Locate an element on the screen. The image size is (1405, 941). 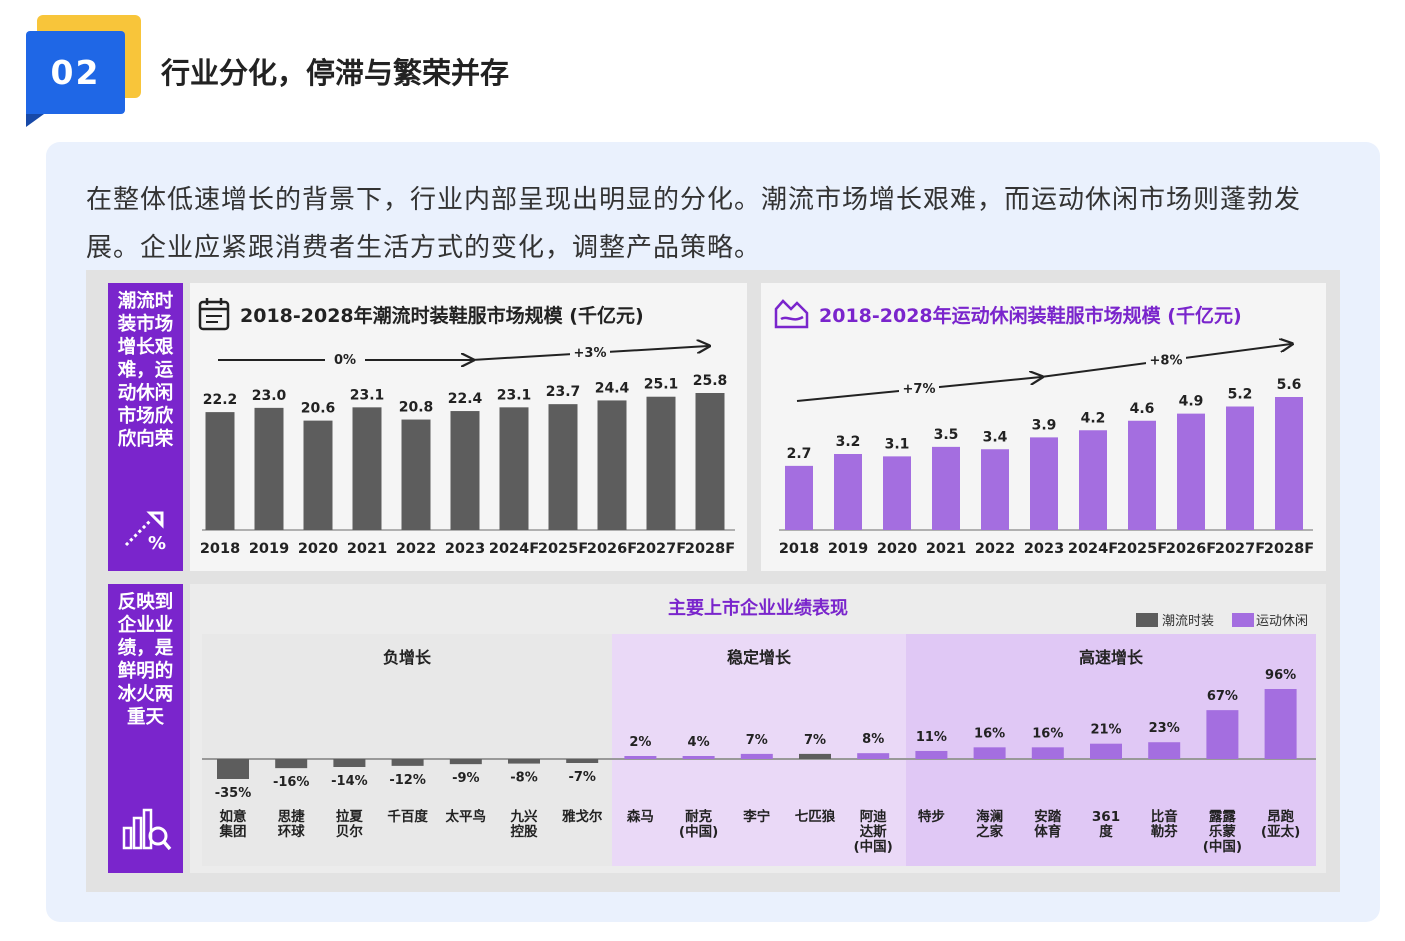
value-label: 3.2 is located at coordinates (848, 442).